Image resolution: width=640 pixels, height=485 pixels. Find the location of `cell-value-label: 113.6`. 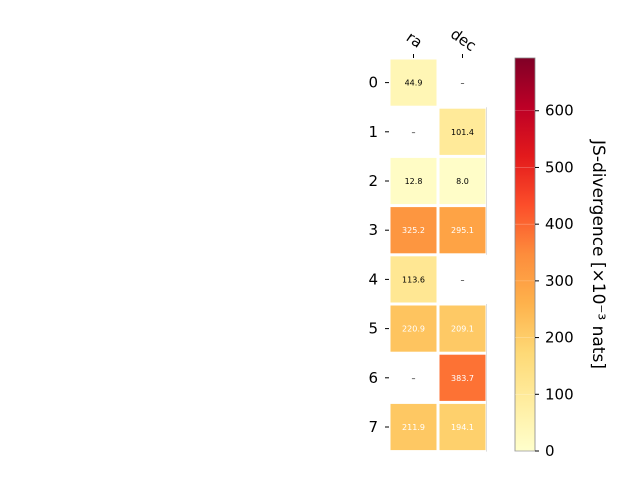

cell-value-label: 113.6 is located at coordinates (413, 279).